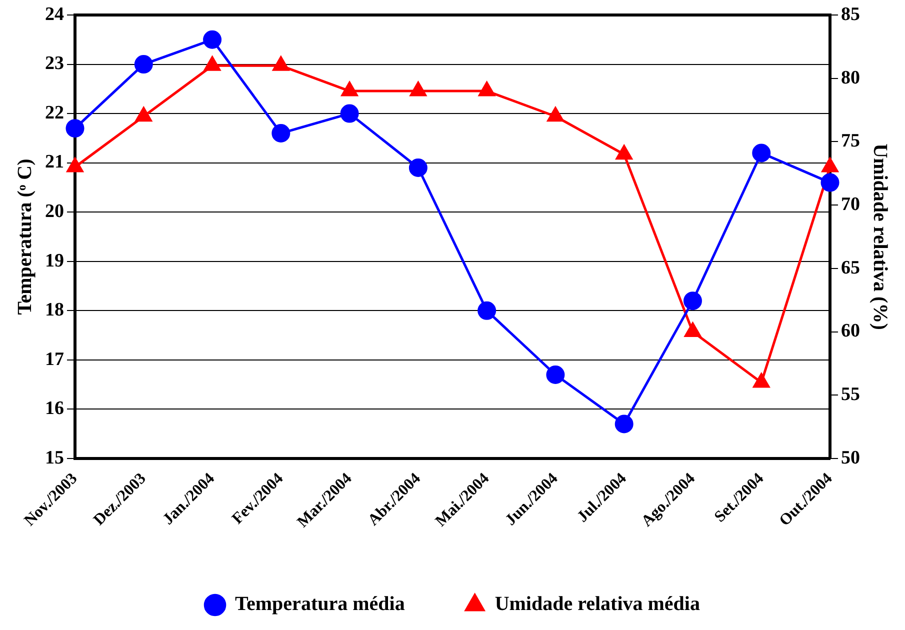 The image size is (905, 630). Describe the element at coordinates (25, 236) in the screenshot. I see `y-axis-title: Temperatura (ᵒ C)` at that location.